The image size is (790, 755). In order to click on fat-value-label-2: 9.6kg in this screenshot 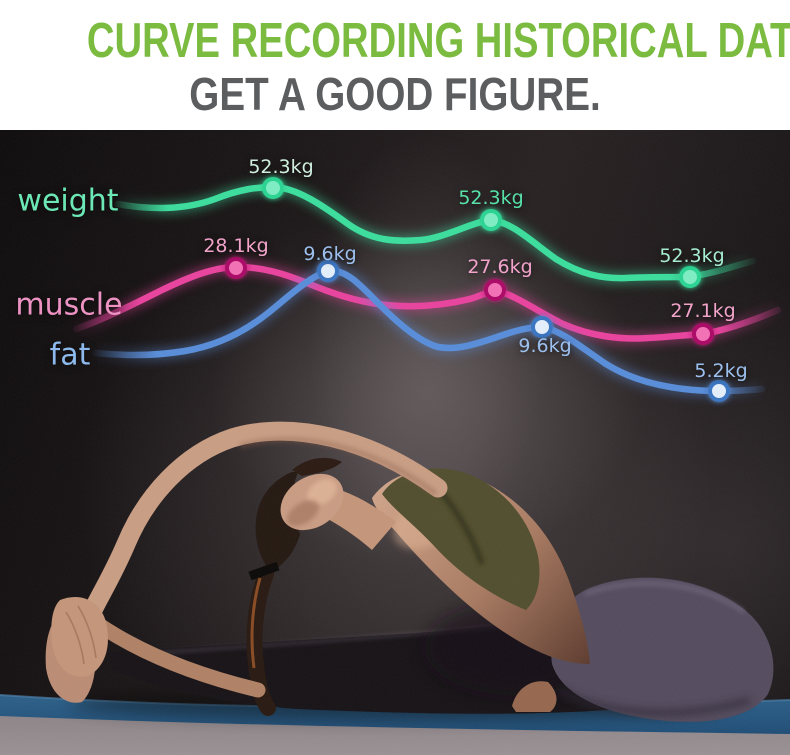, I will do `click(545, 346)`.